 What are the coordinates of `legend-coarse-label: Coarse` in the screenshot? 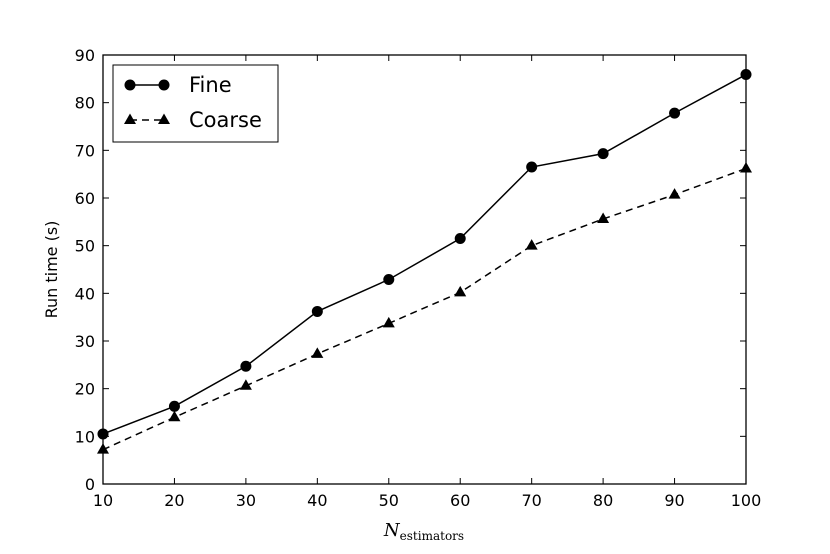 It's located at (225, 120).